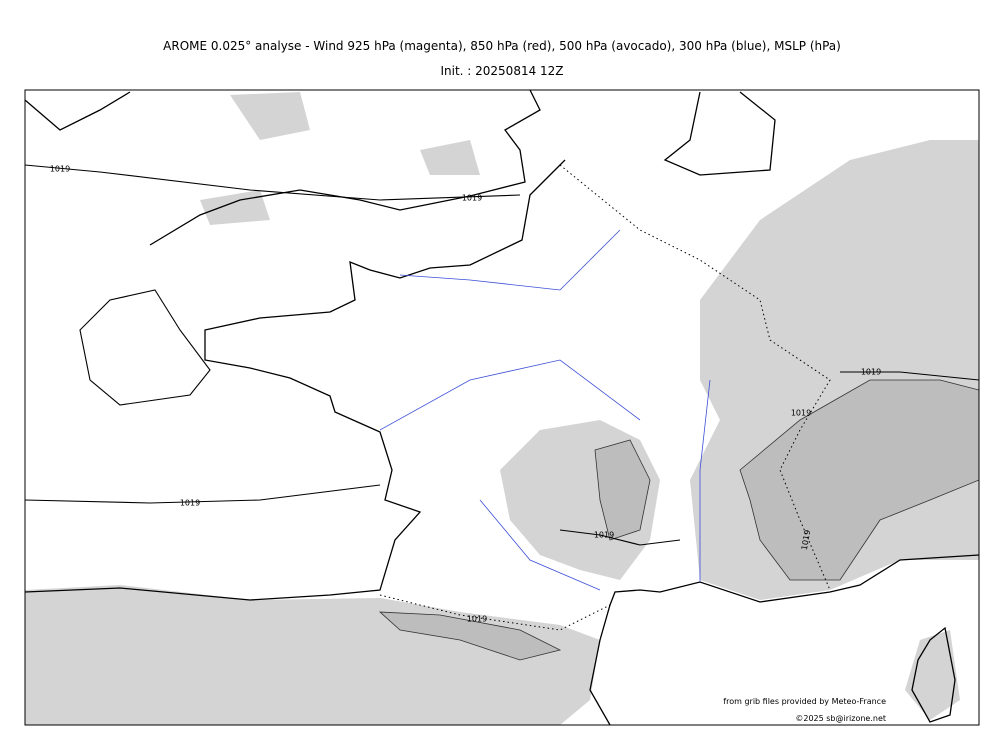 This screenshot has width=1005, height=742. Describe the element at coordinates (501, 71) in the screenshot. I see `init-time: Init. : 20250814 12Z` at that location.